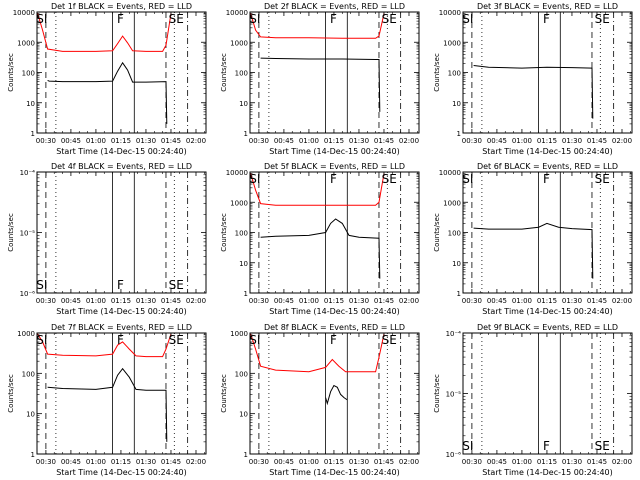  I want to click on y-tick-label: 10⁻⁴, so click(454, 334).